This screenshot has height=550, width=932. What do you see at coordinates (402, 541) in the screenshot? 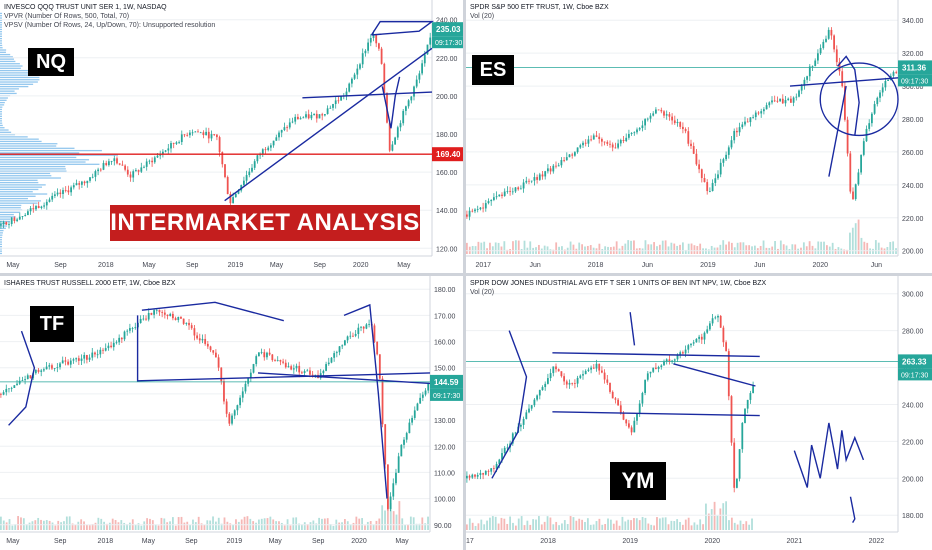
I see `x-tick-label: May` at bounding box center [402, 541].